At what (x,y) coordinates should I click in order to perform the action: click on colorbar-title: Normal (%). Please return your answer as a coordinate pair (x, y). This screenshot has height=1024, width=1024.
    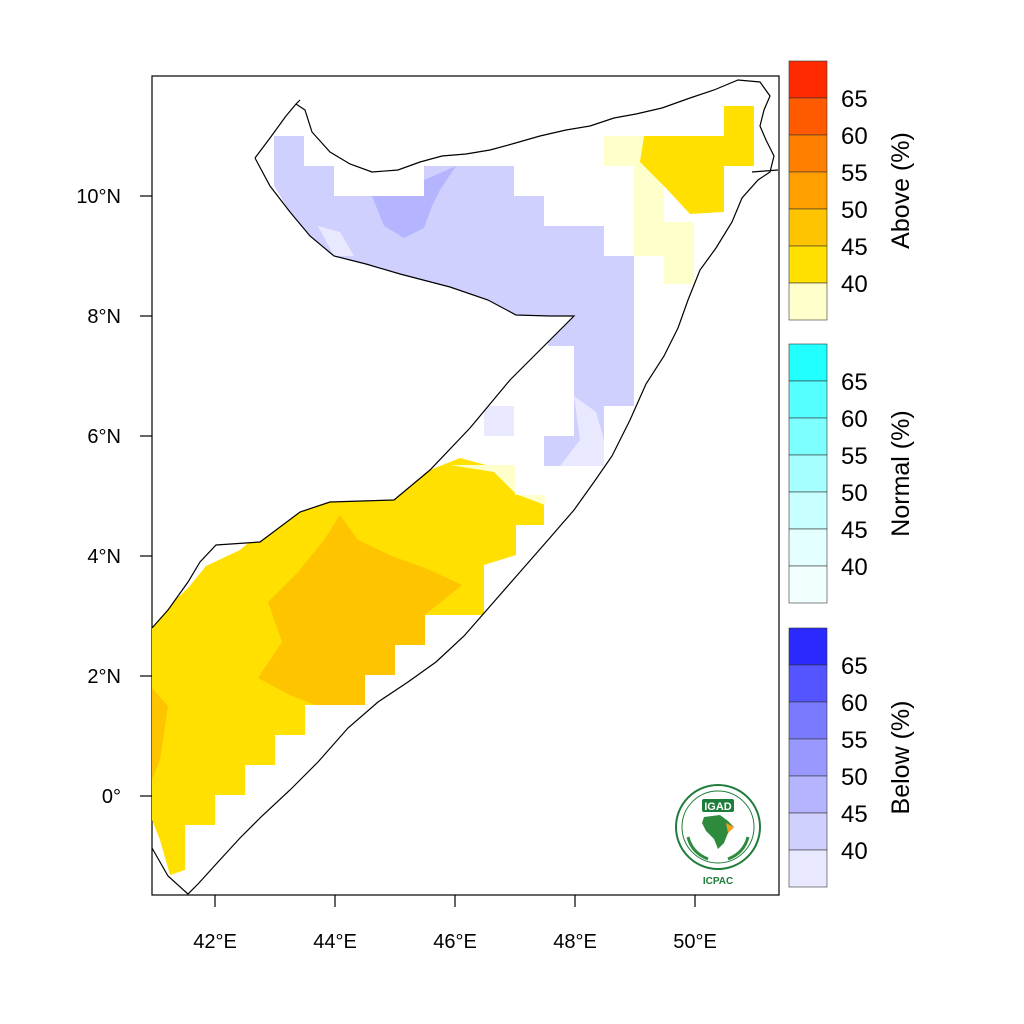
    Looking at the image, I should click on (901, 473).